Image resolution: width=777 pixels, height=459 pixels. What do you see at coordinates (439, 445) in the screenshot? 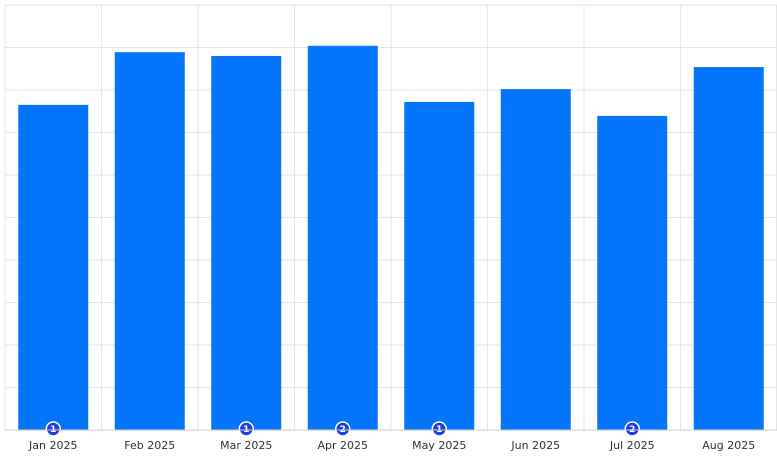
I see `x-tick-label: May 2025` at bounding box center [439, 445].